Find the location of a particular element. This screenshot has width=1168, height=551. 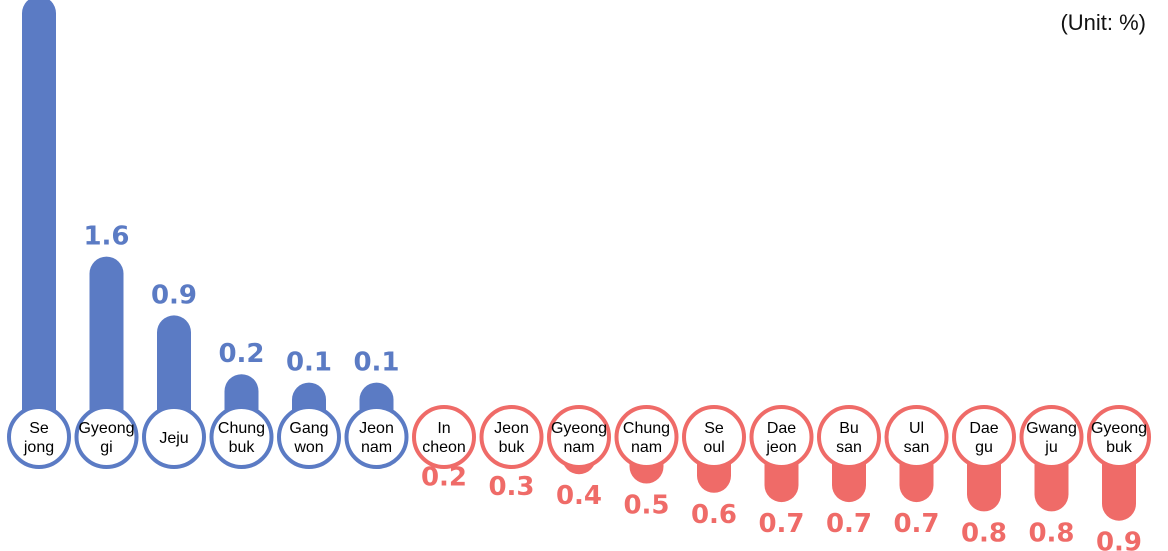

region-label: Se jong is located at coordinates (38, 438).